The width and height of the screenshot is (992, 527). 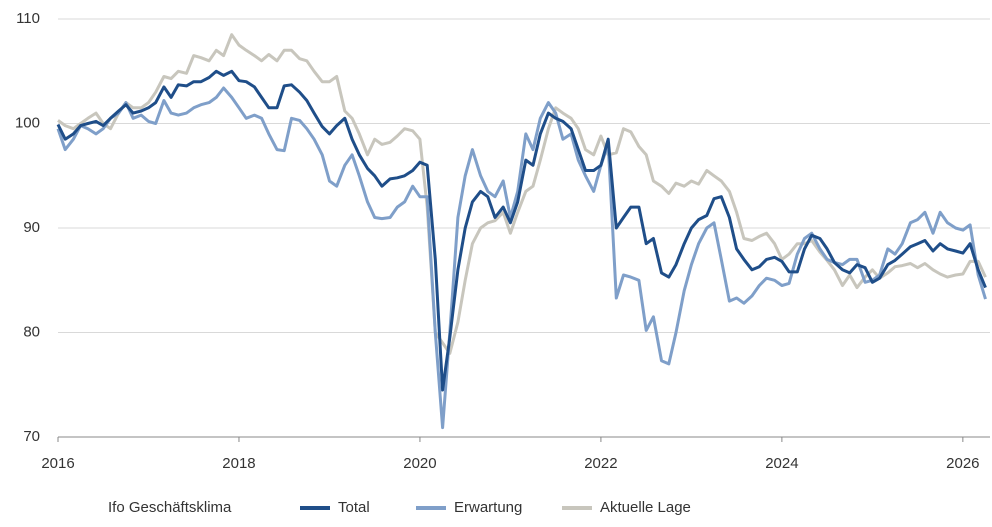 What do you see at coordinates (488, 507) in the screenshot?
I see `legend-label: Erwartung` at bounding box center [488, 507].